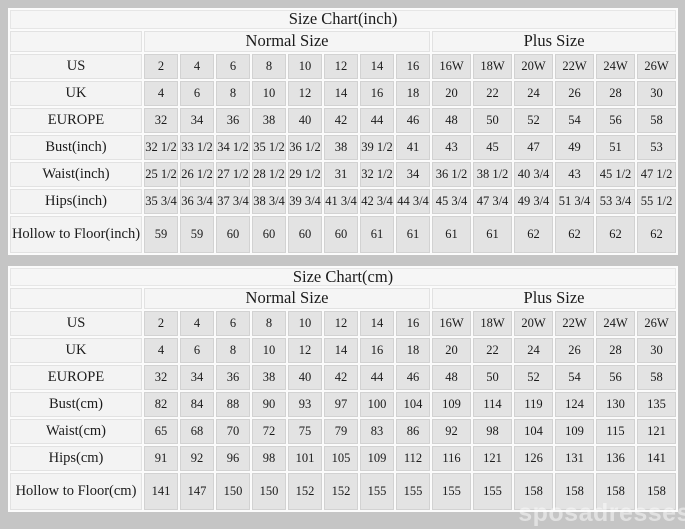  I want to click on row-label: EUROPE, so click(76, 120).